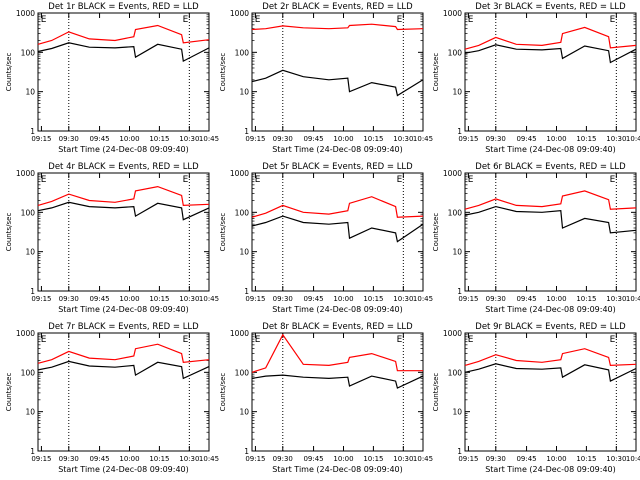  What do you see at coordinates (550, 327) in the screenshot?
I see `panel-title: Det 9r BLACK = Events, RED = LLD` at bounding box center [550, 327].